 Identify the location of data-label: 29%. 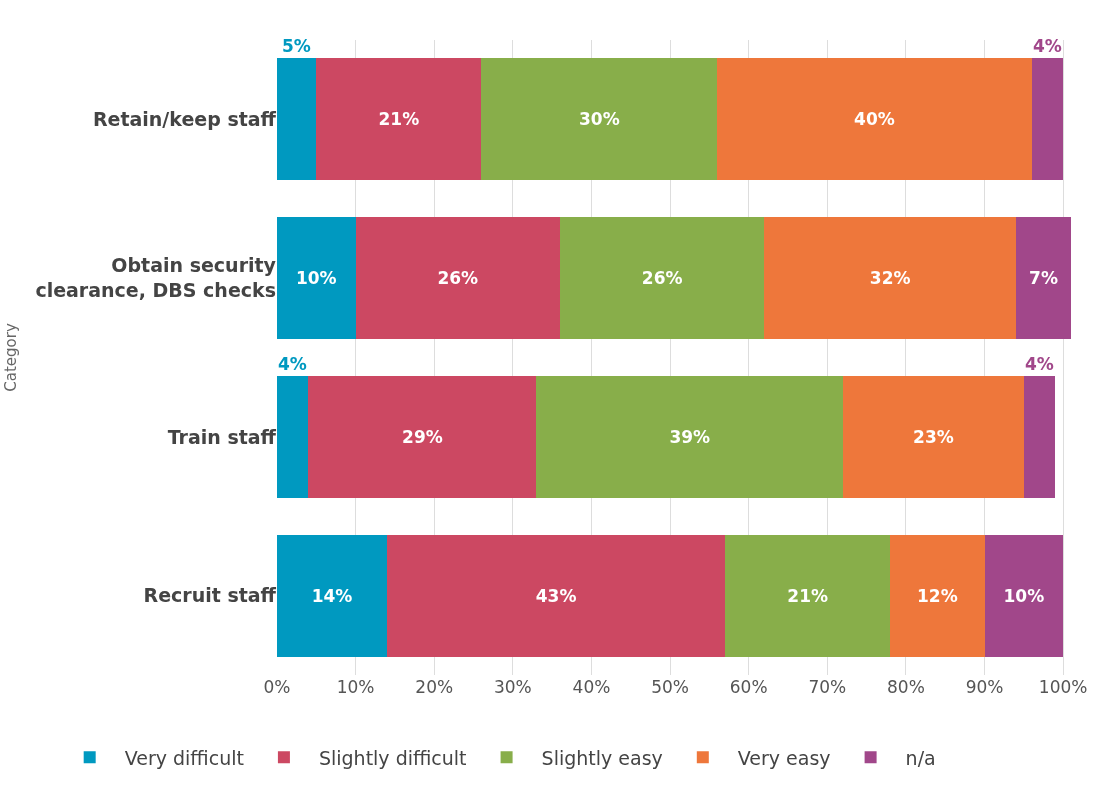
(422, 436).